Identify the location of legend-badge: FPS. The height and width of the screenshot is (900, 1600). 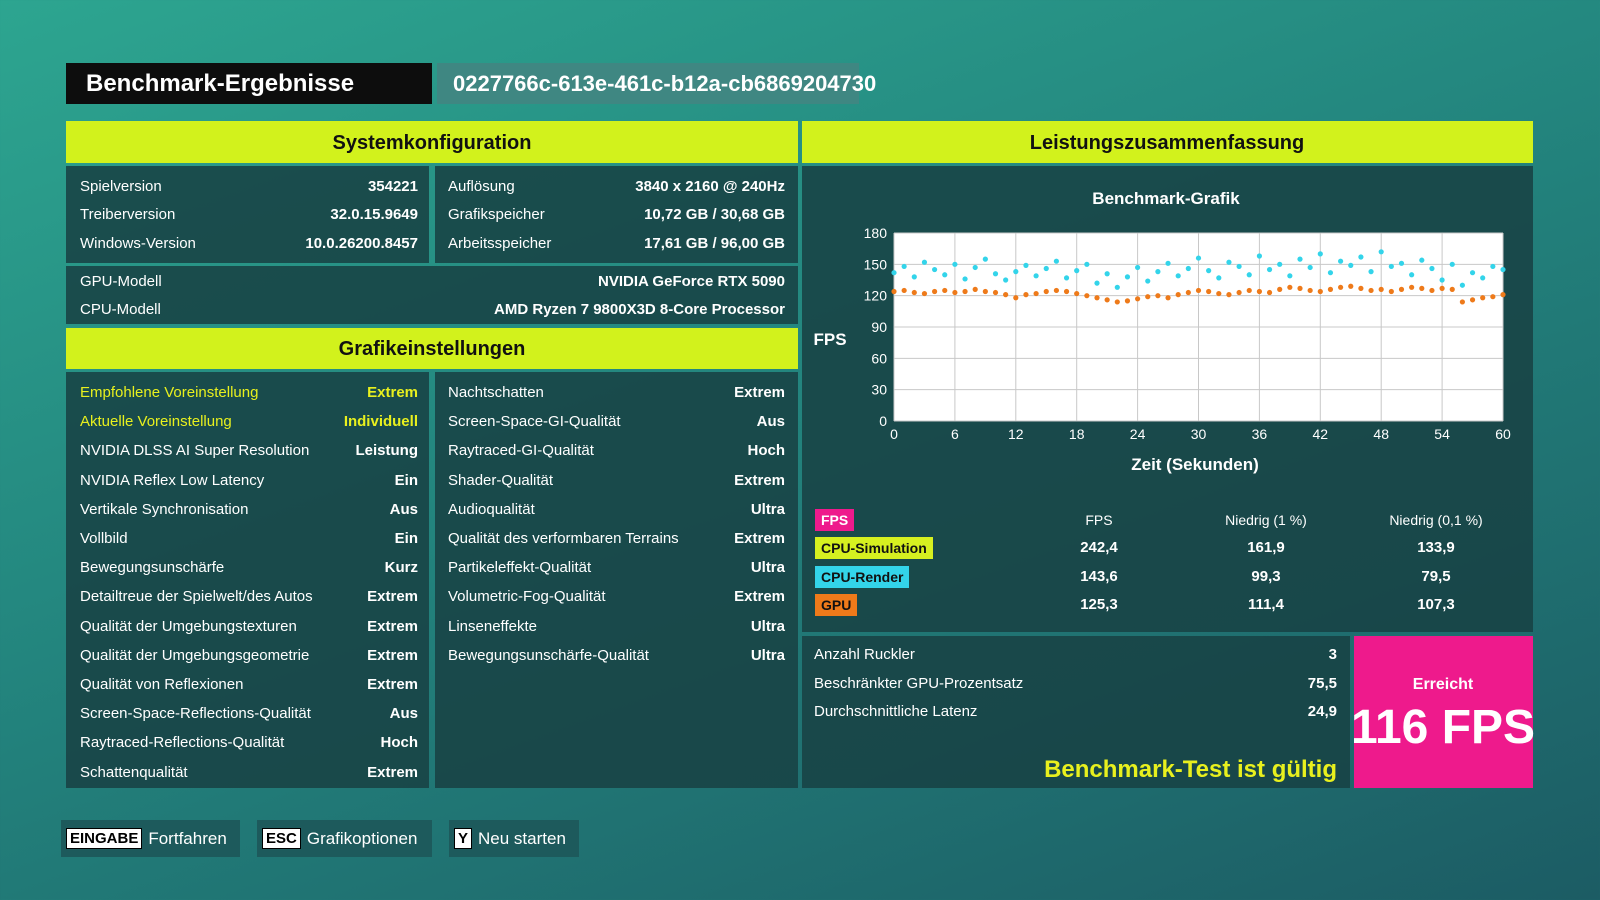
(835, 520).